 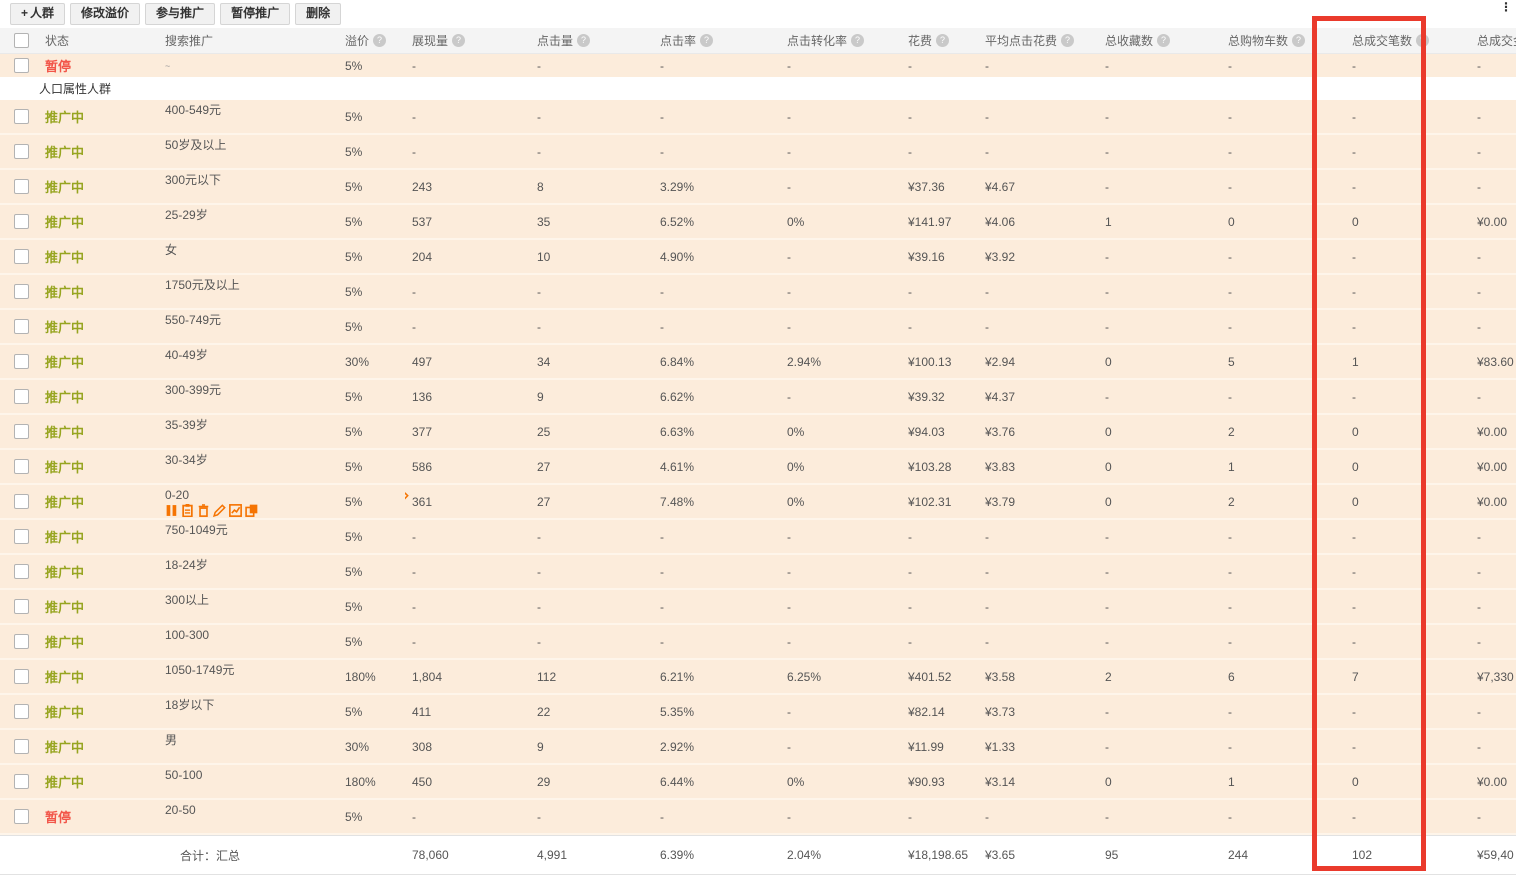 I want to click on audience-name: 女, so click(x=171, y=250).